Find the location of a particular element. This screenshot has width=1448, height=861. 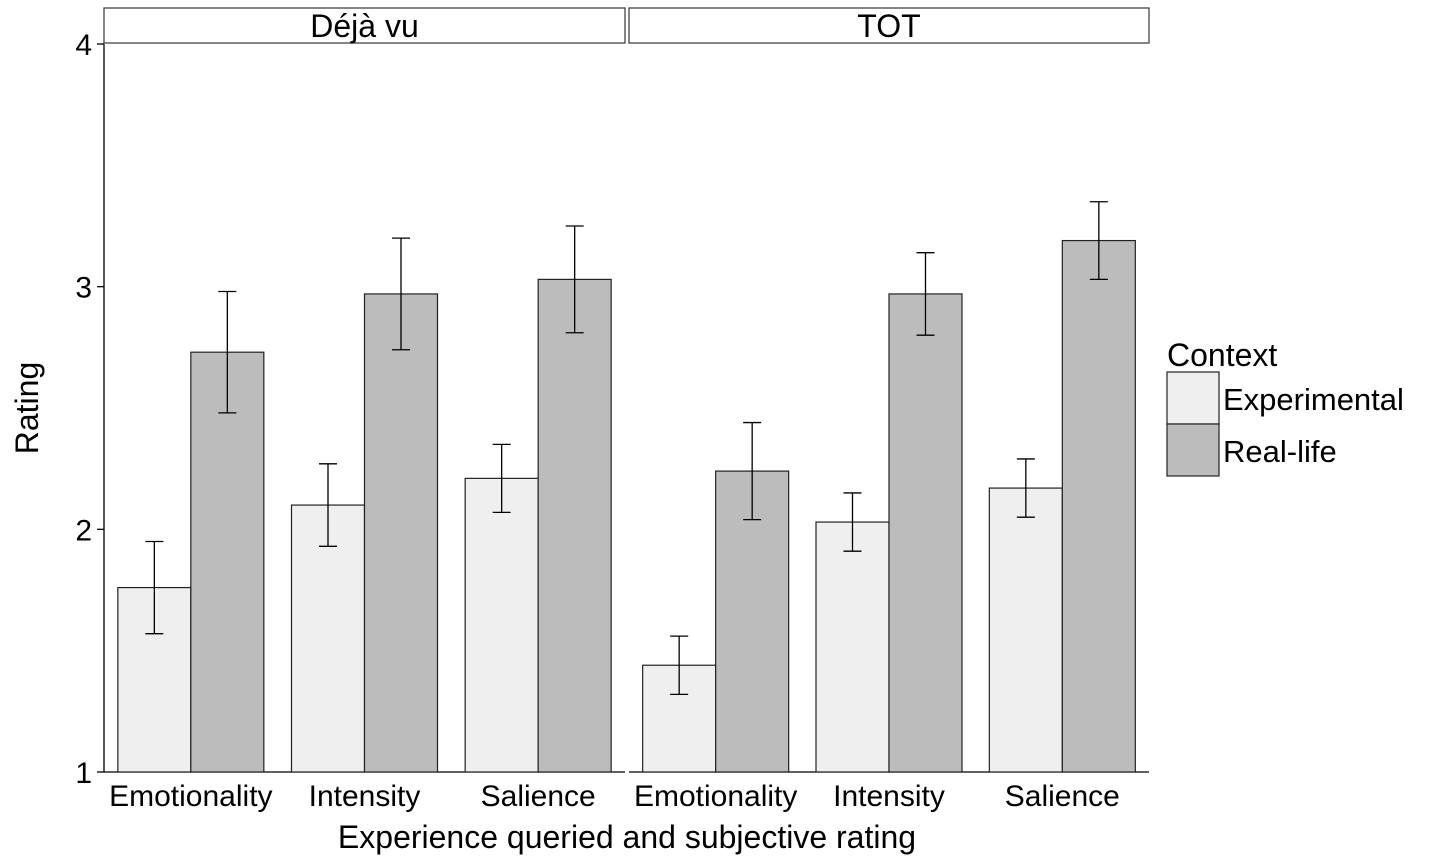

legend-key-experimental is located at coordinates (1193, 398).